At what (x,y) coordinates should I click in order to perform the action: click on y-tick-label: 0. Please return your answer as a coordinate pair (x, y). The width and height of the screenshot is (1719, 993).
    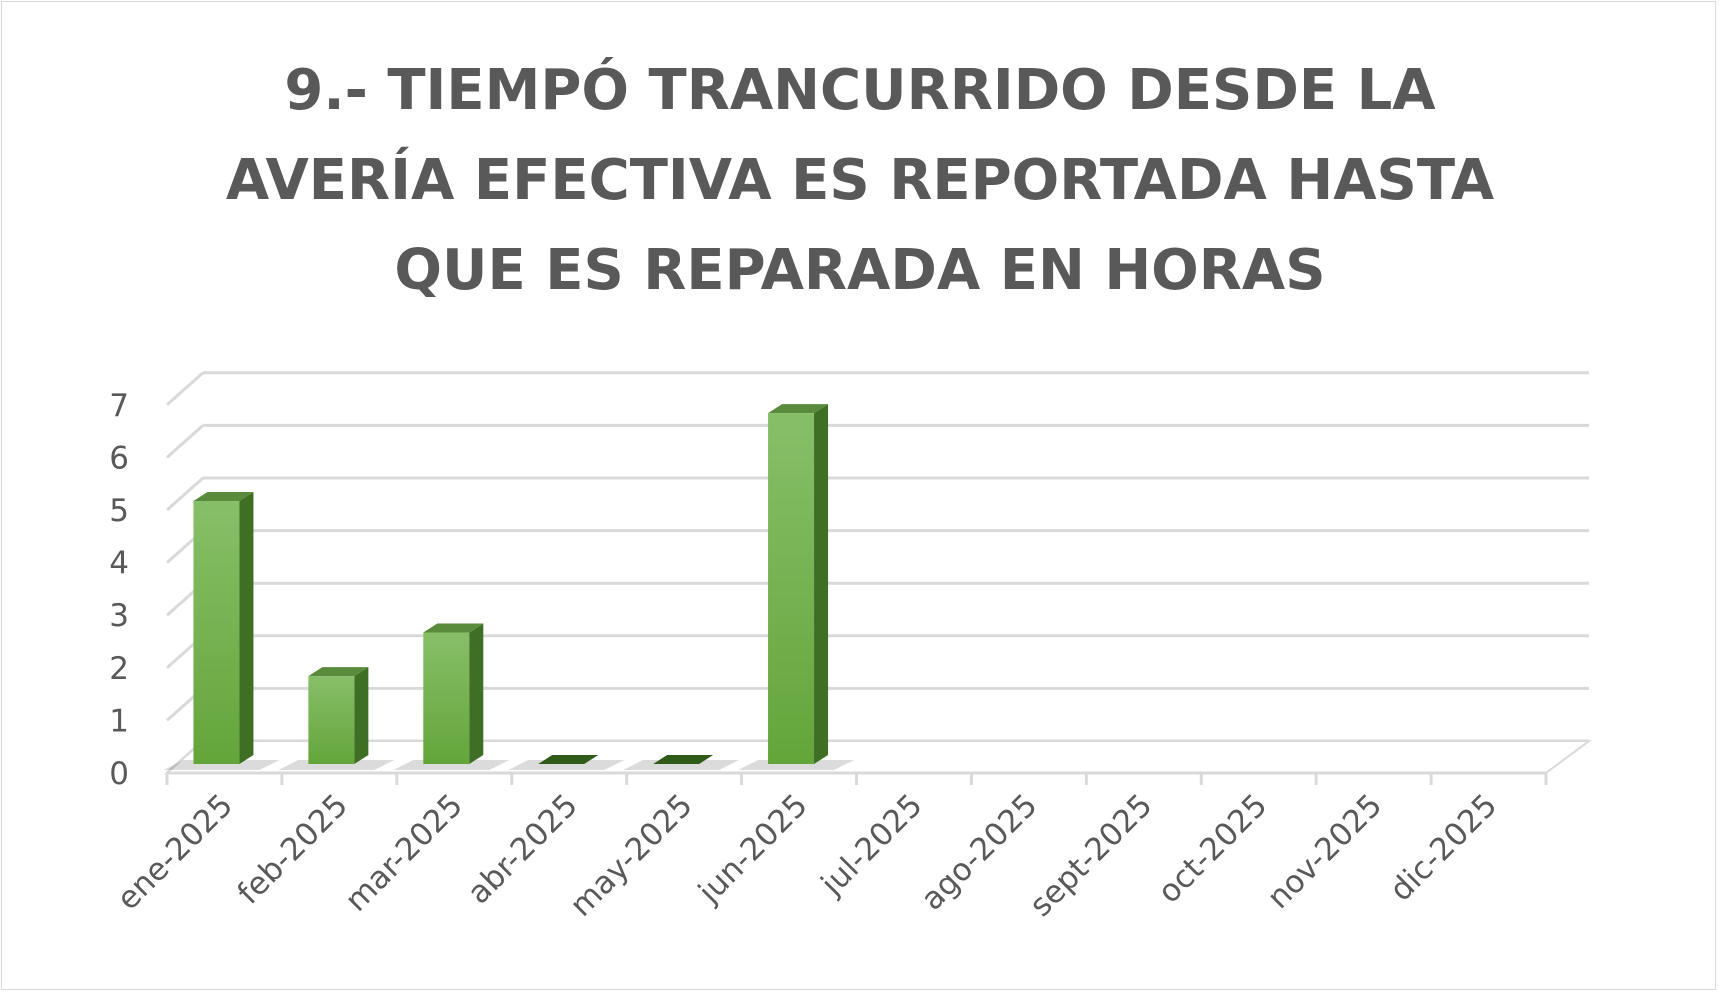
    Looking at the image, I should click on (119, 774).